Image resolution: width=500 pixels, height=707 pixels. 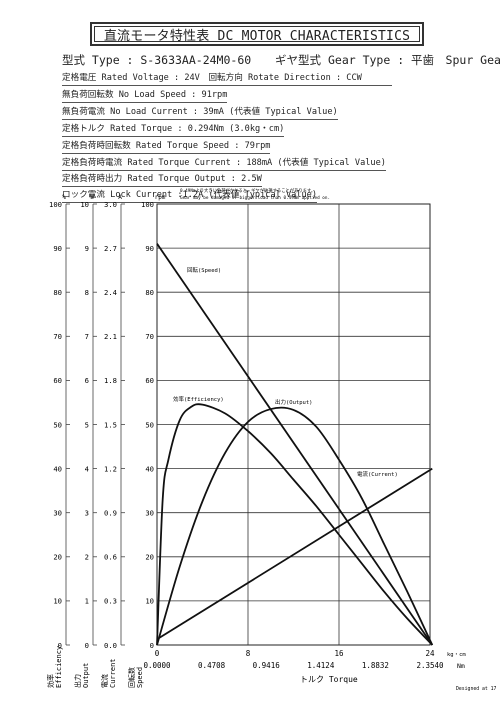 What do you see at coordinates (162, 179) in the screenshot?
I see `spec-row: 定格負荷時出力 Rated Torque Output : 2.5W` at bounding box center [162, 179].